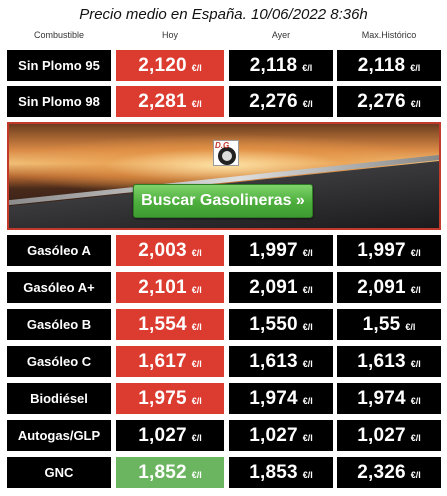 Image resolution: width=447 pixels, height=496 pixels. Describe the element at coordinates (222, 145) in the screenshot. I see `logo-text: D.G` at that location.